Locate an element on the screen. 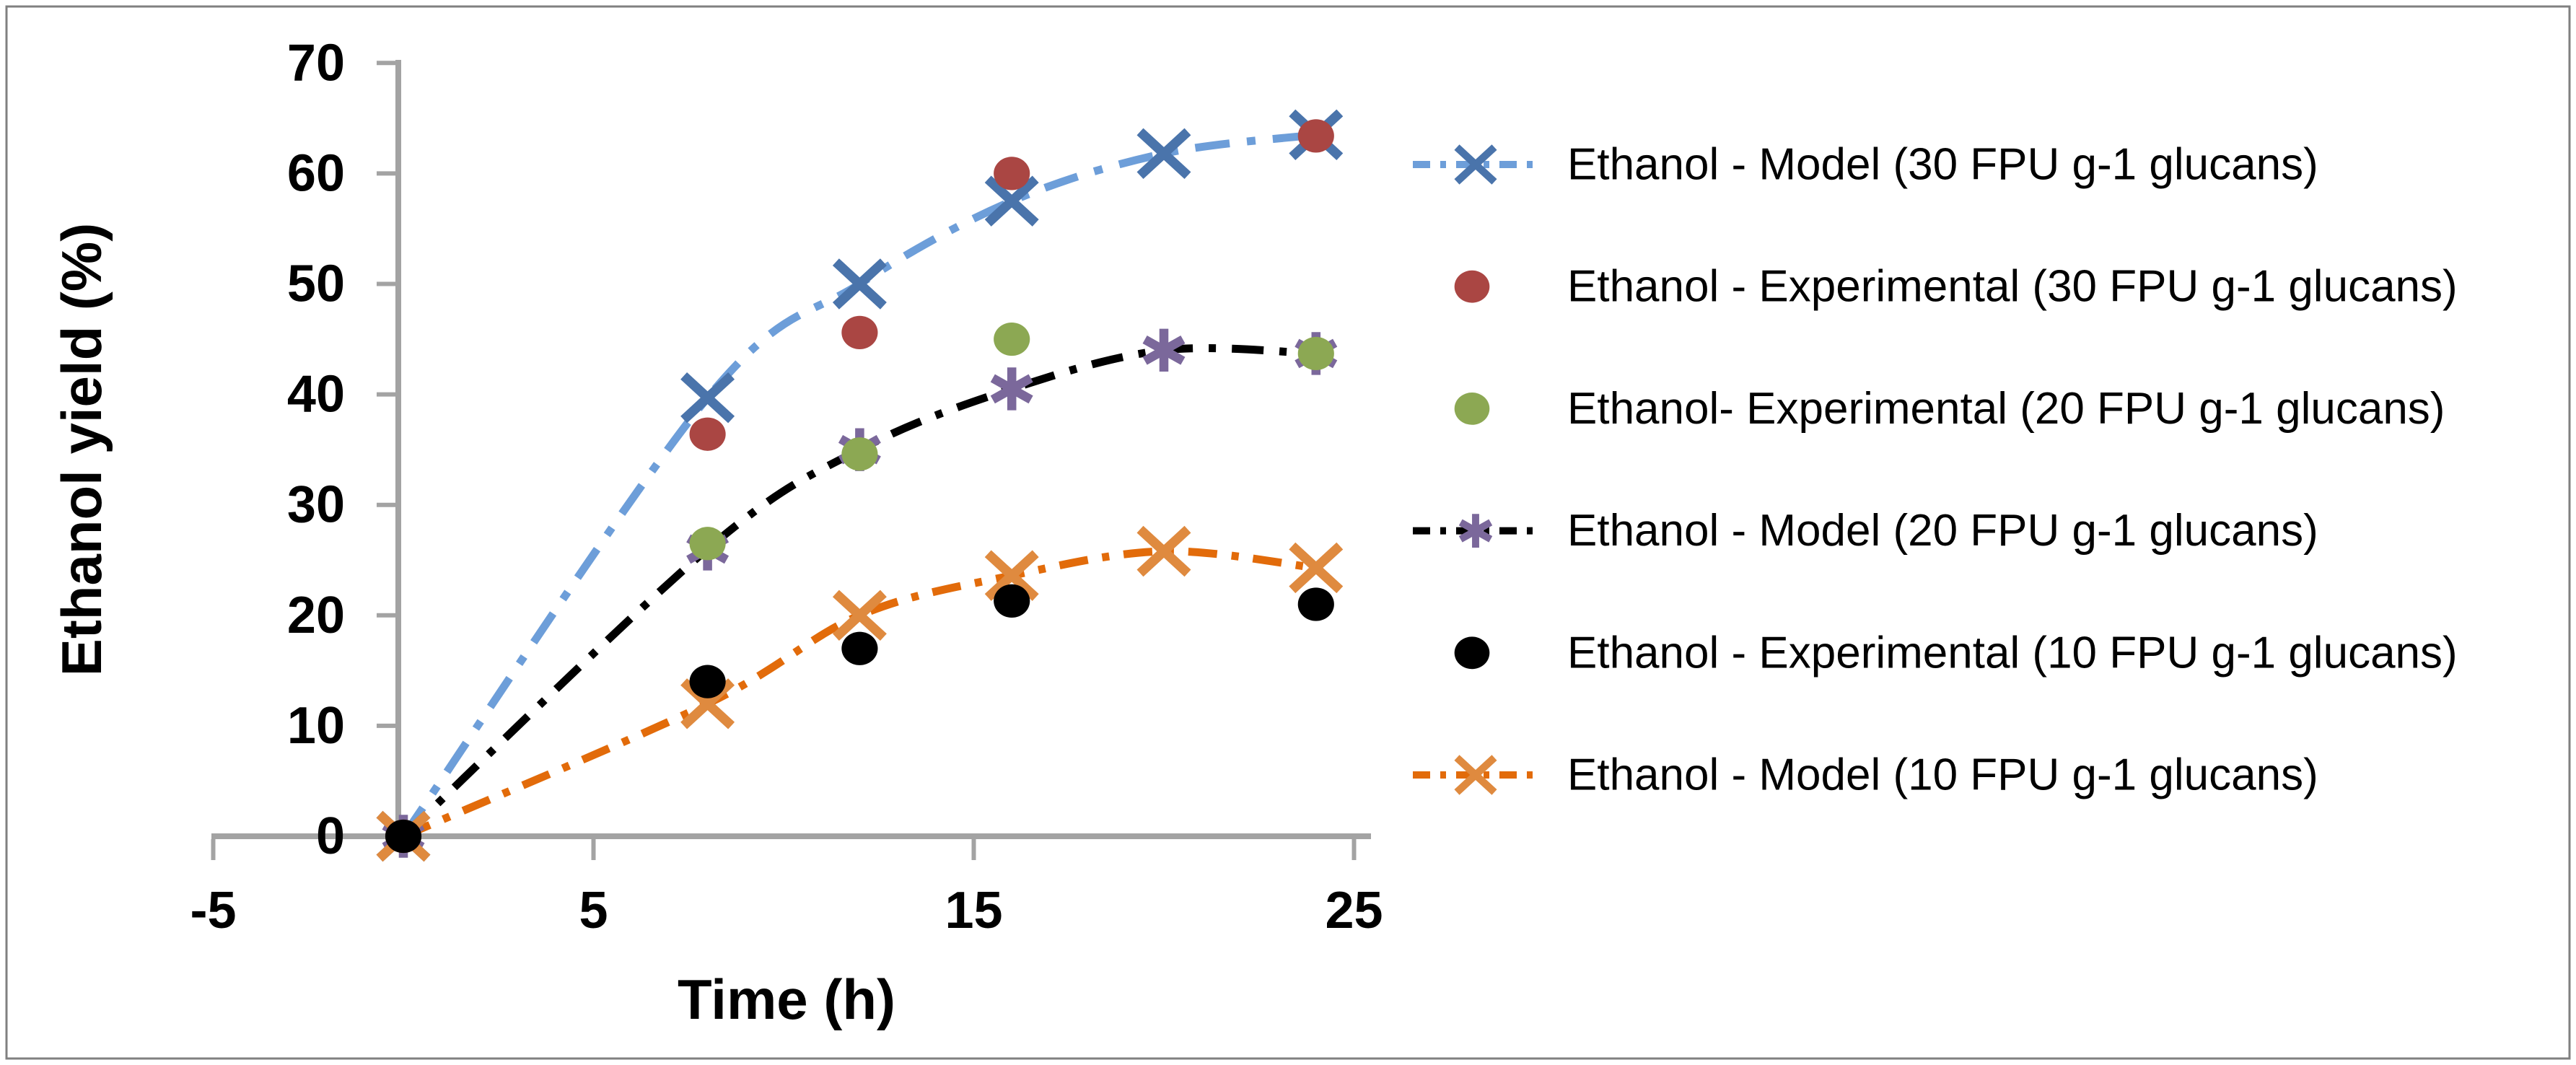 The image size is (2576, 1065). x-tick-label: 25 is located at coordinates (1354, 910).